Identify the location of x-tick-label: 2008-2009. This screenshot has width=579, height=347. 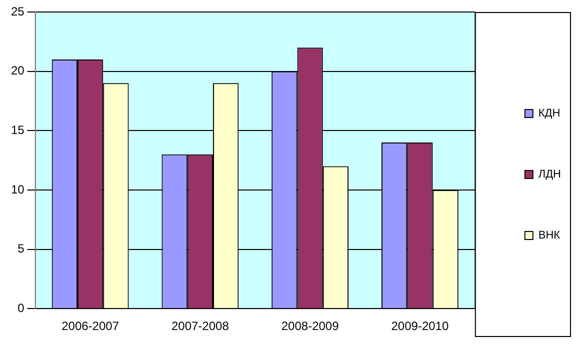
(310, 326).